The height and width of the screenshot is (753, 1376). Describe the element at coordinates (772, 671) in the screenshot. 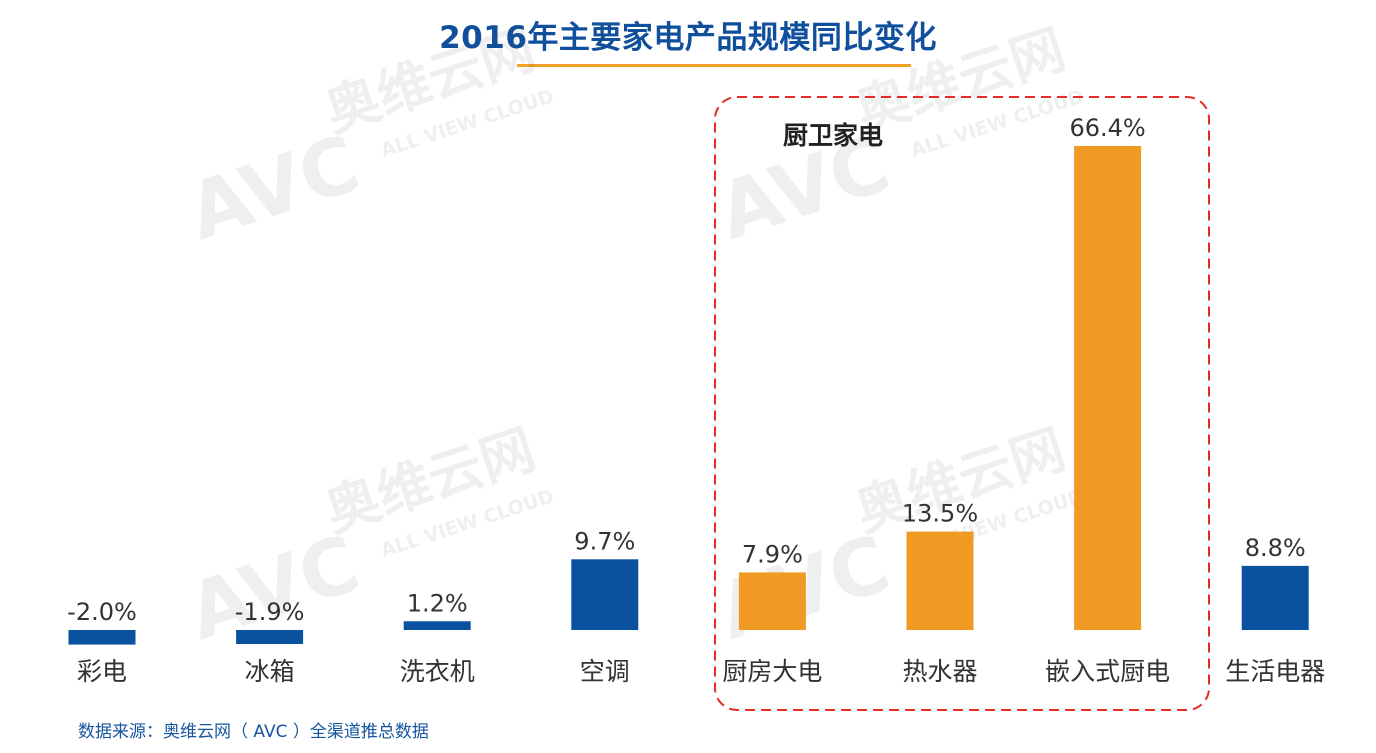

I see `category-label: 厨房大电` at that location.